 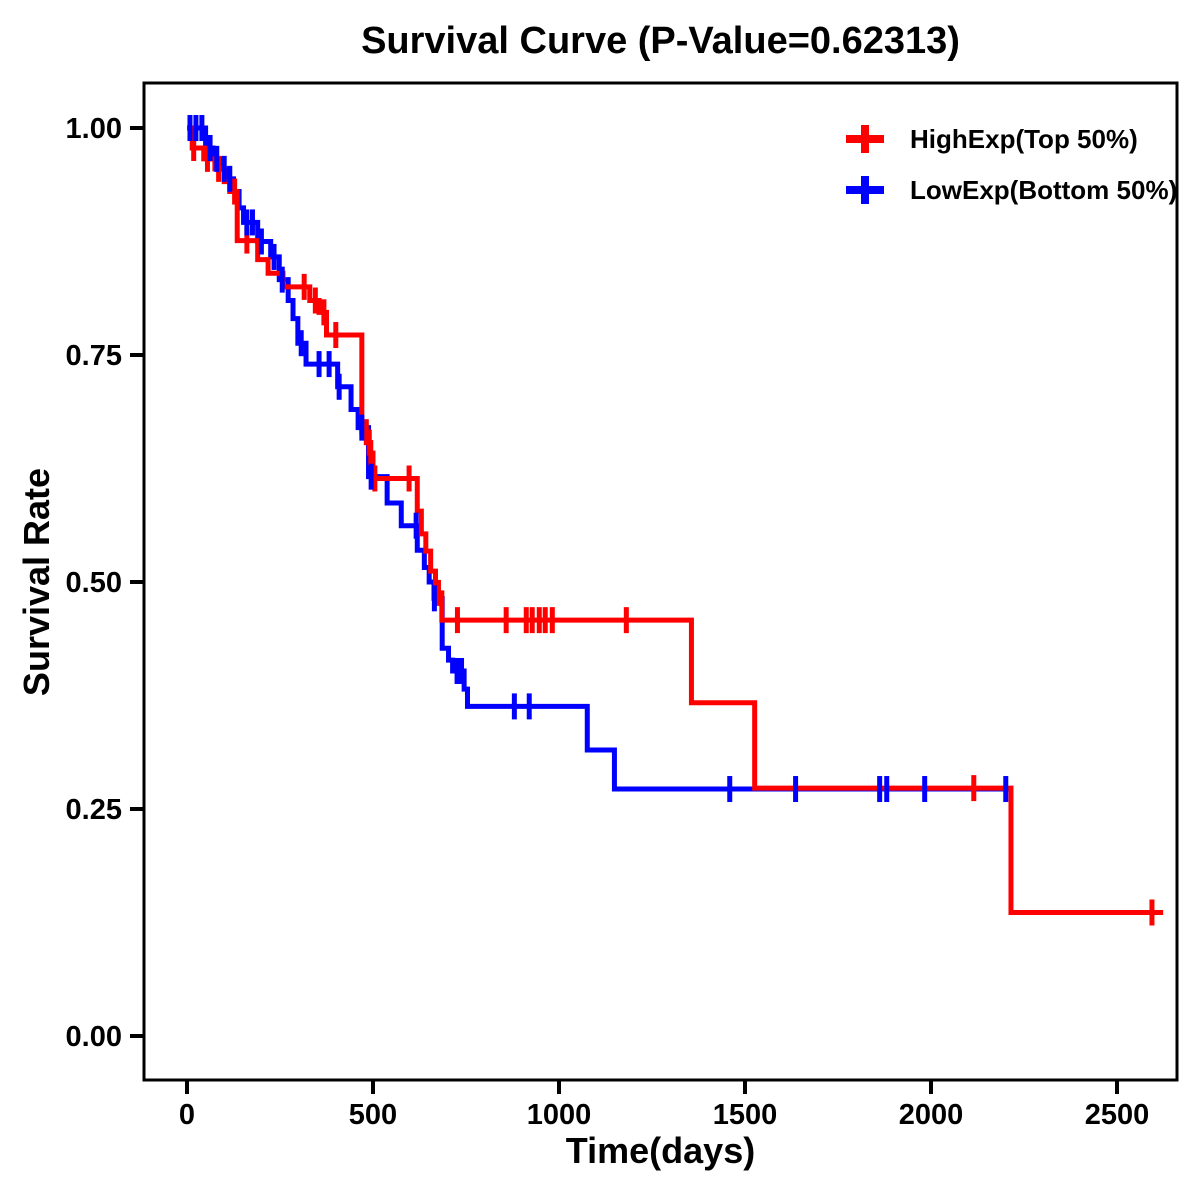 I want to click on x-axis-label: Time(days), so click(x=660, y=1150).